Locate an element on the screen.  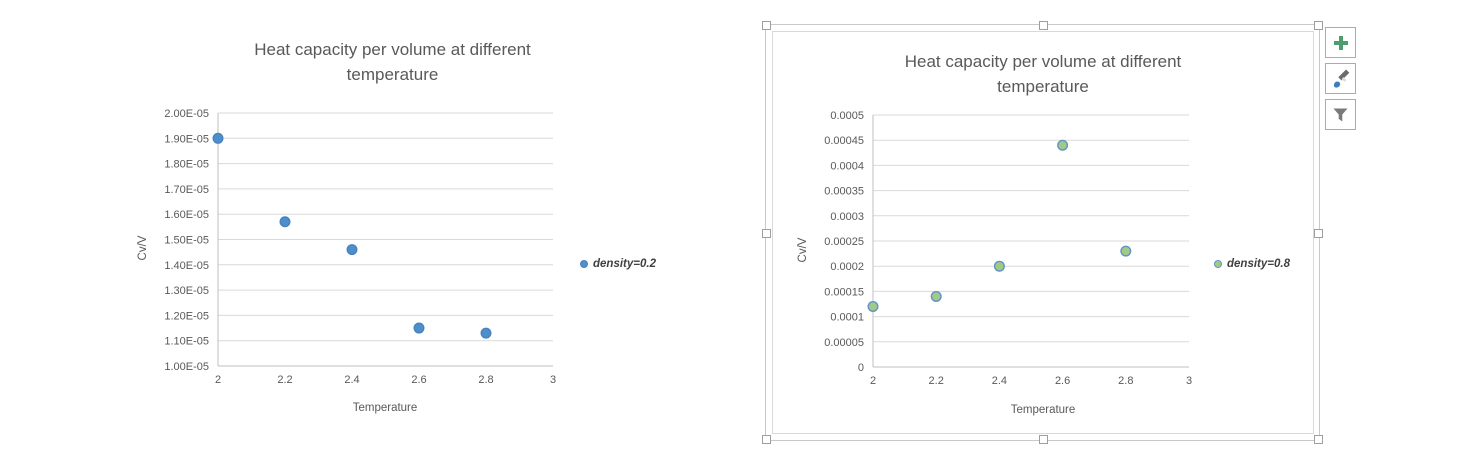
y-tick-label: 0 is located at coordinates (861, 368).